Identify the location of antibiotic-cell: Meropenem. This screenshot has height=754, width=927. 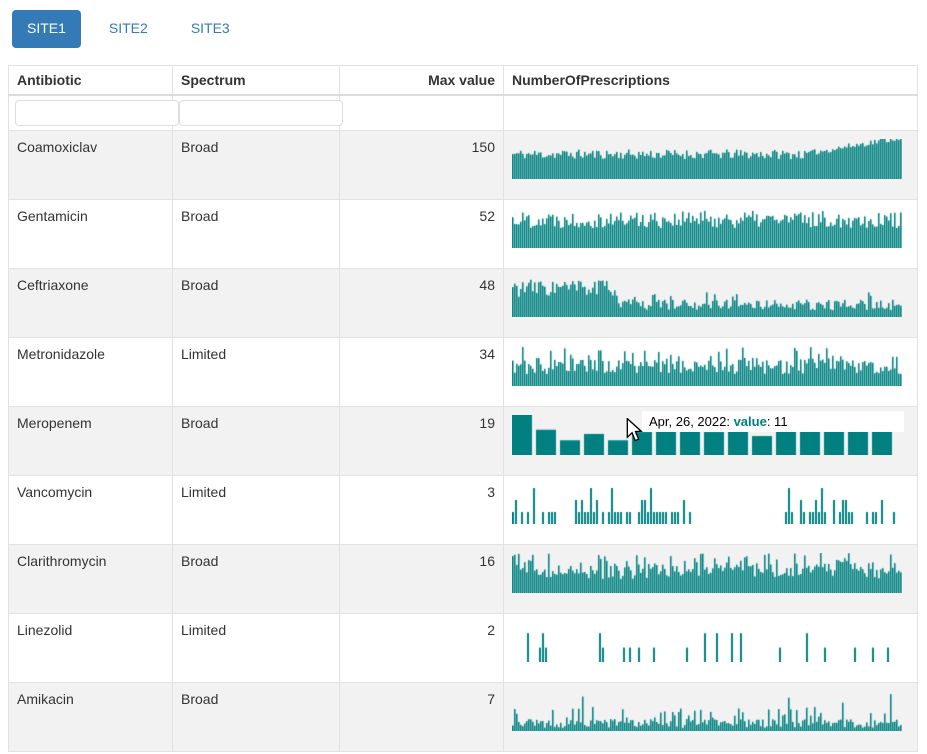
(90, 440).